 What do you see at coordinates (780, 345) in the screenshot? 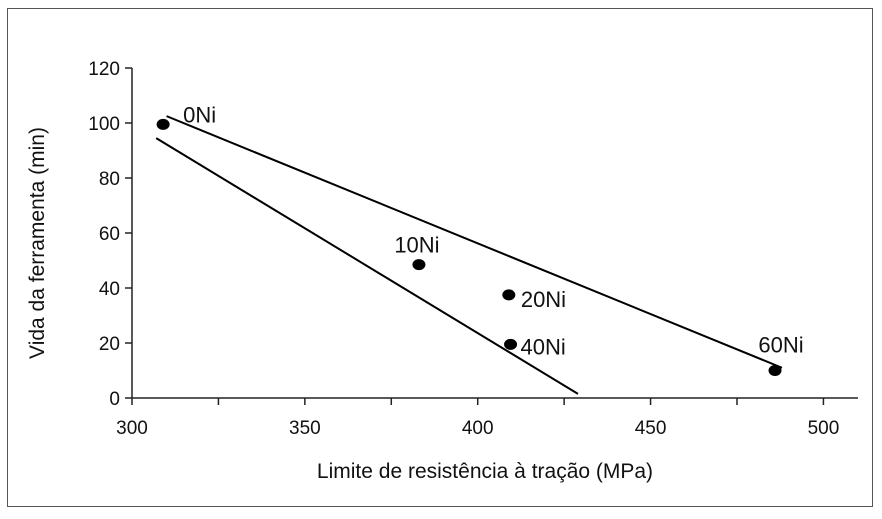
I see `point-label: 60Ni` at bounding box center [780, 345].